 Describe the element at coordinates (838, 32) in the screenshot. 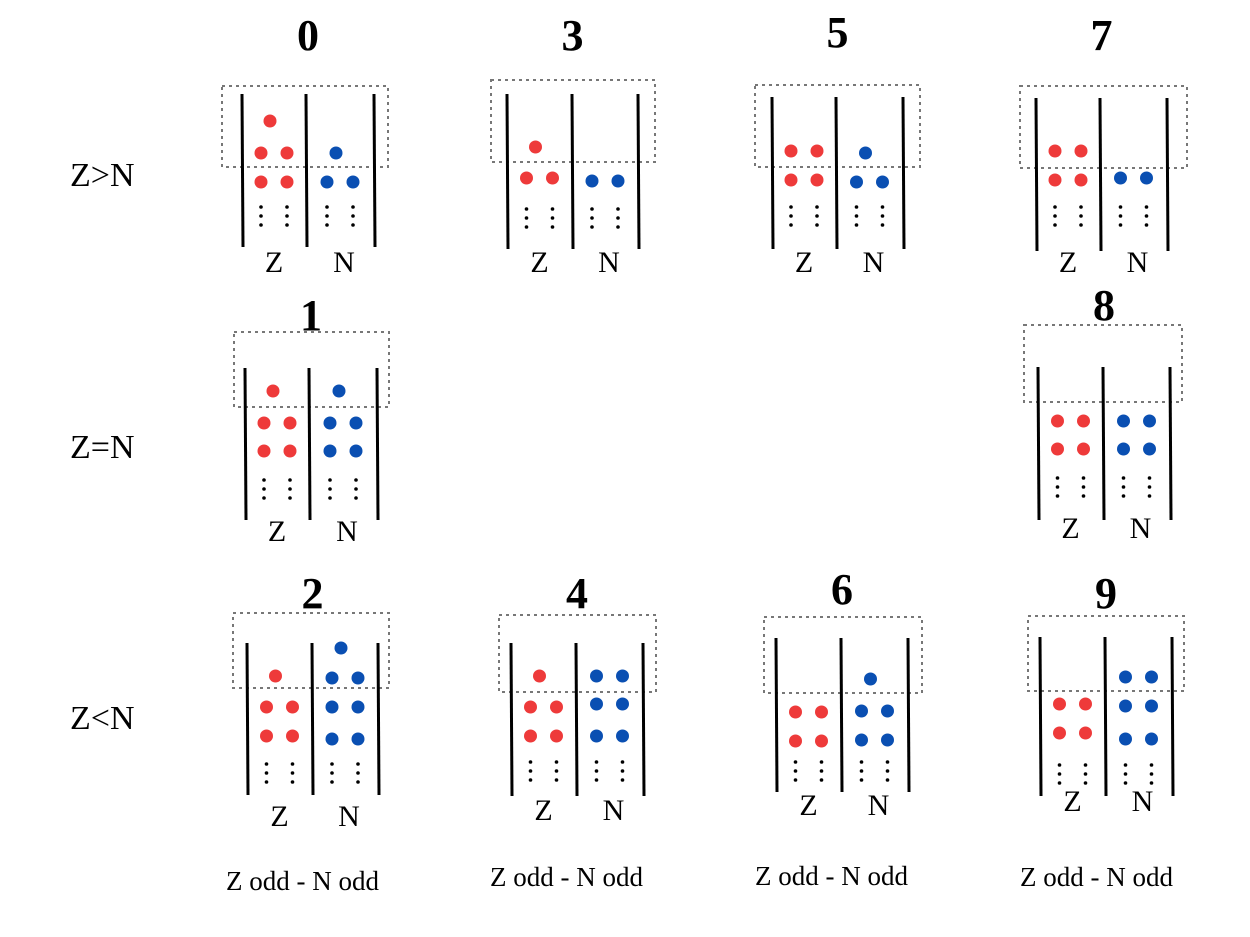

I see `panel-number: 5` at that location.